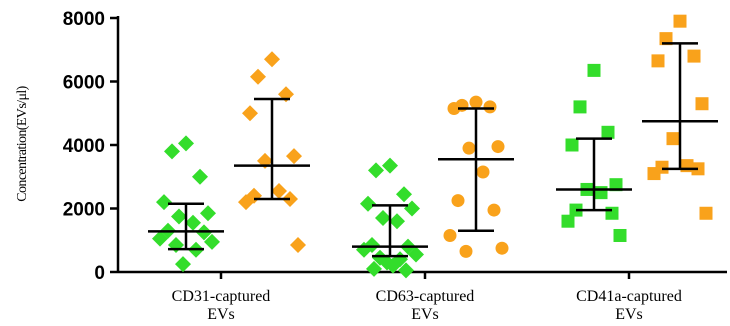 This screenshot has width=730, height=326. Describe the element at coordinates (84, 210) in the screenshot. I see `y-tick-label: 2000` at that location.